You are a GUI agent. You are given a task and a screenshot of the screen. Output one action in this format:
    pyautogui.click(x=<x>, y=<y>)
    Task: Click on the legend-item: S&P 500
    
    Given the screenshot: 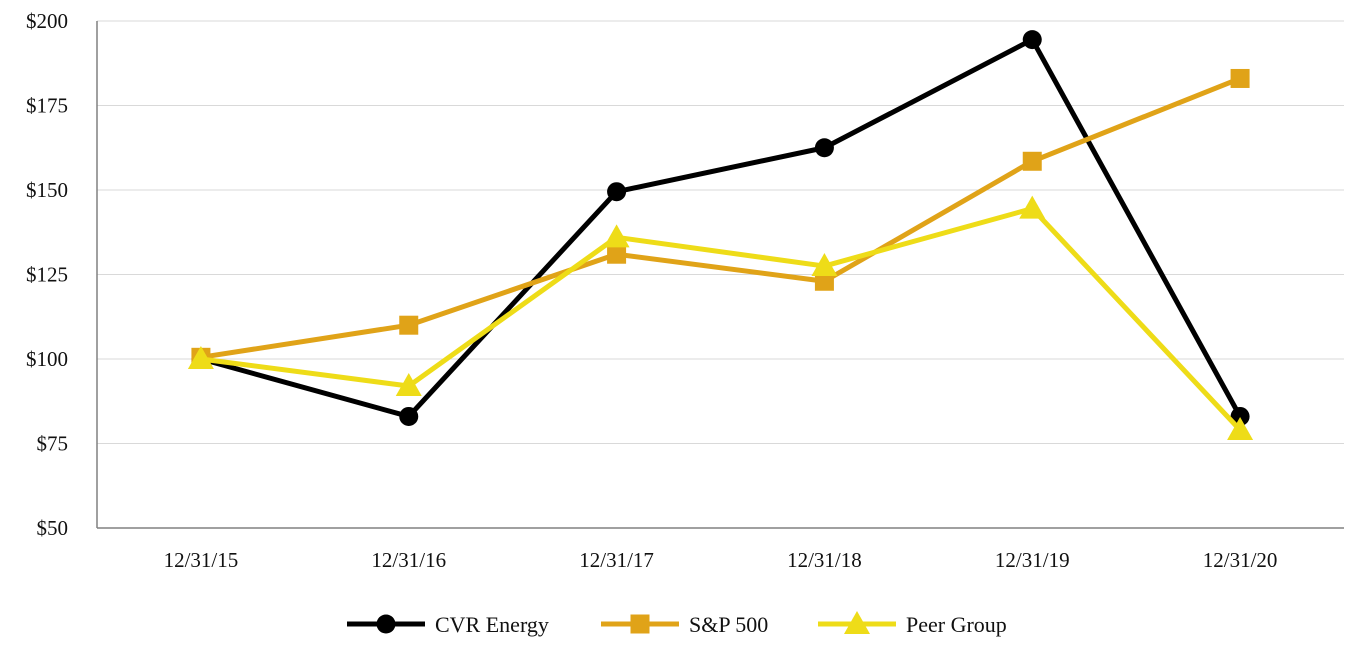 What is the action you would take?
    pyautogui.click(x=684, y=624)
    